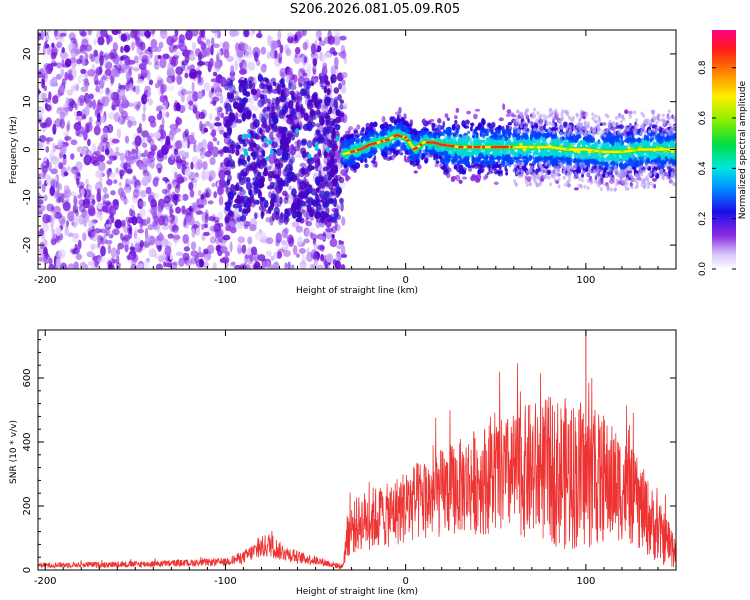 This screenshot has height=600, width=750. Describe the element at coordinates (316, 148) in the screenshot. I see `spectrogram-hot-blob` at that location.